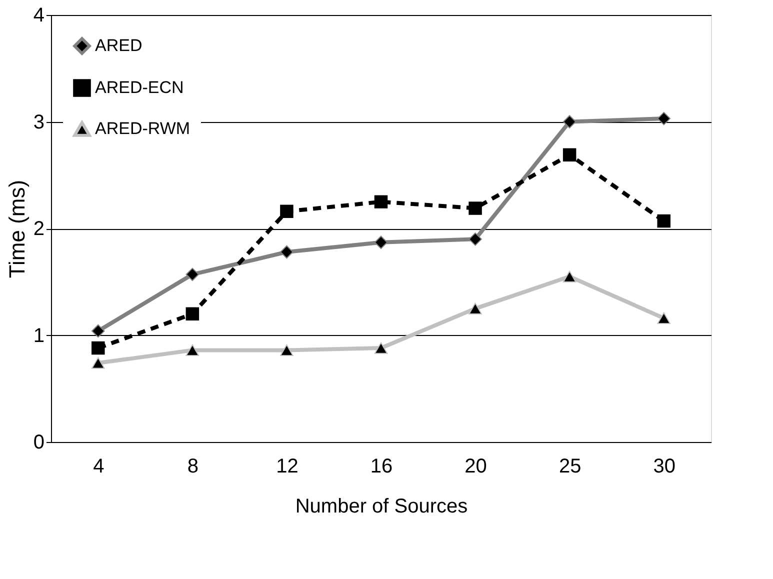 This screenshot has height=579, width=773. What do you see at coordinates (139, 87) in the screenshot?
I see `legend-label: ARED-ECN` at bounding box center [139, 87].